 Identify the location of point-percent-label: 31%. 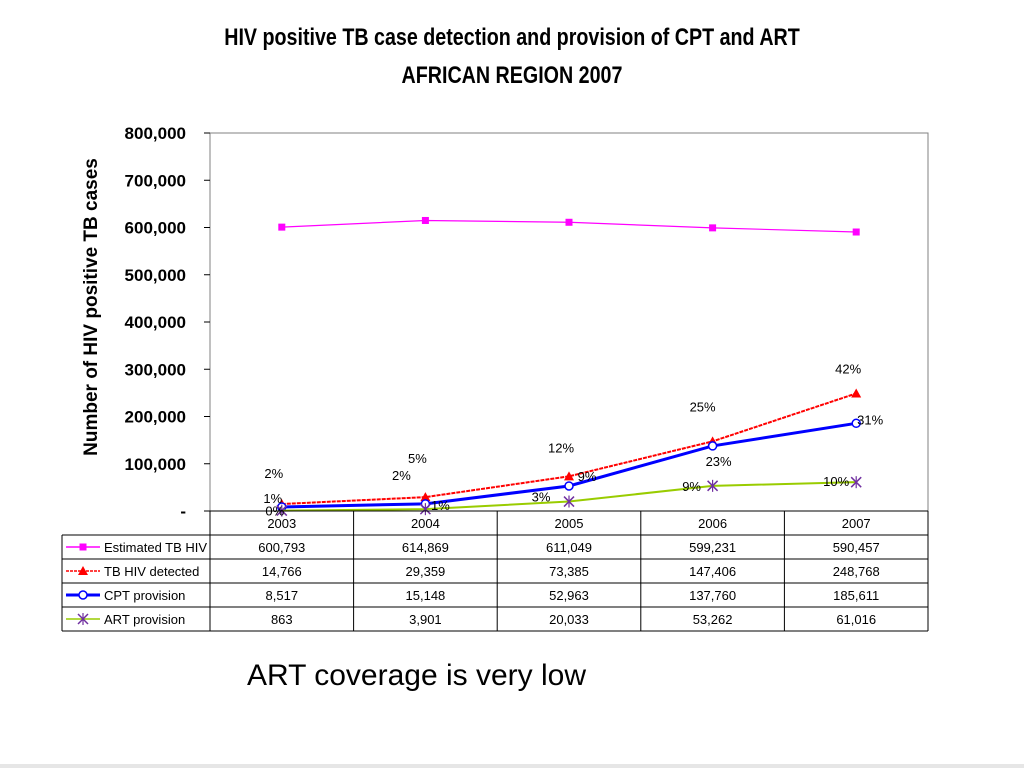
(870, 419).